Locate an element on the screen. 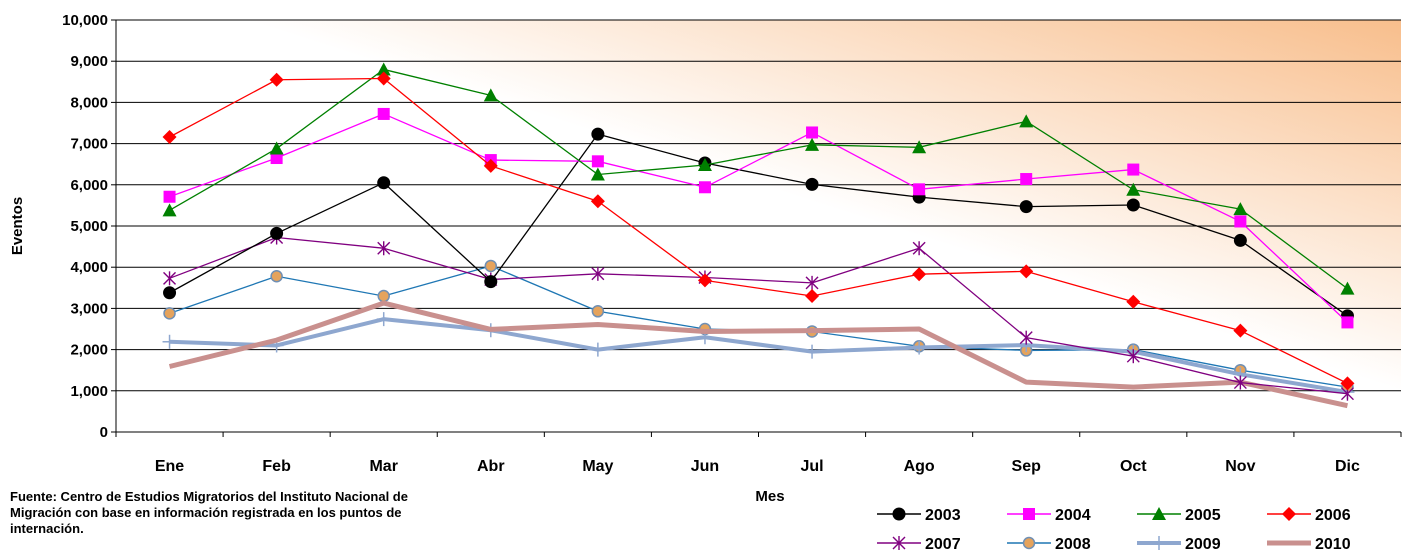 The height and width of the screenshot is (557, 1403). x-tick-label: Nov is located at coordinates (1240, 466).